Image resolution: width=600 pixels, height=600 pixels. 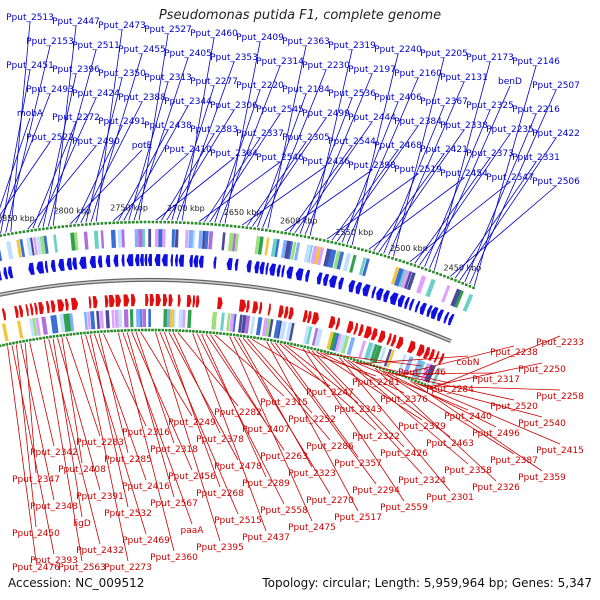 What do you see at coordinates (220, 440) in the screenshot?
I see `gene-label: Pput_2378` at bounding box center [220, 440].